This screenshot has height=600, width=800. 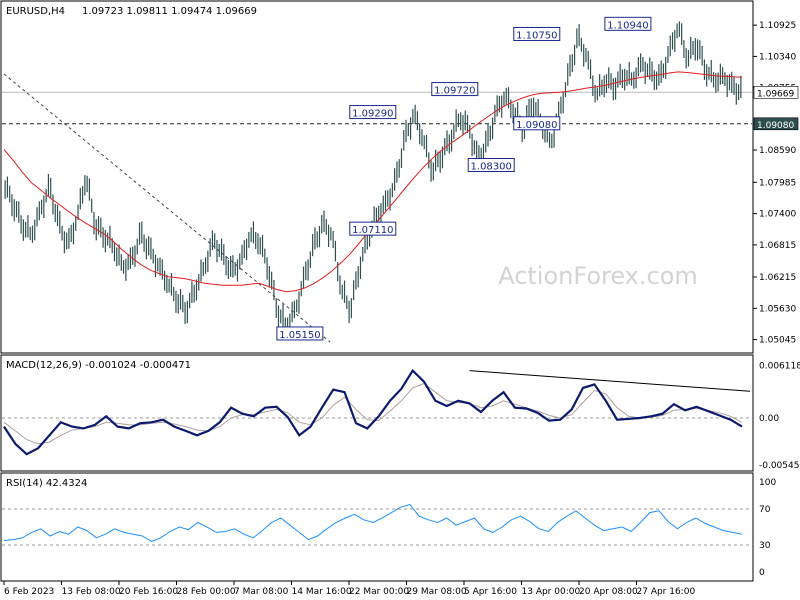 I want to click on price-label-text: 1.10750, so click(x=536, y=35).